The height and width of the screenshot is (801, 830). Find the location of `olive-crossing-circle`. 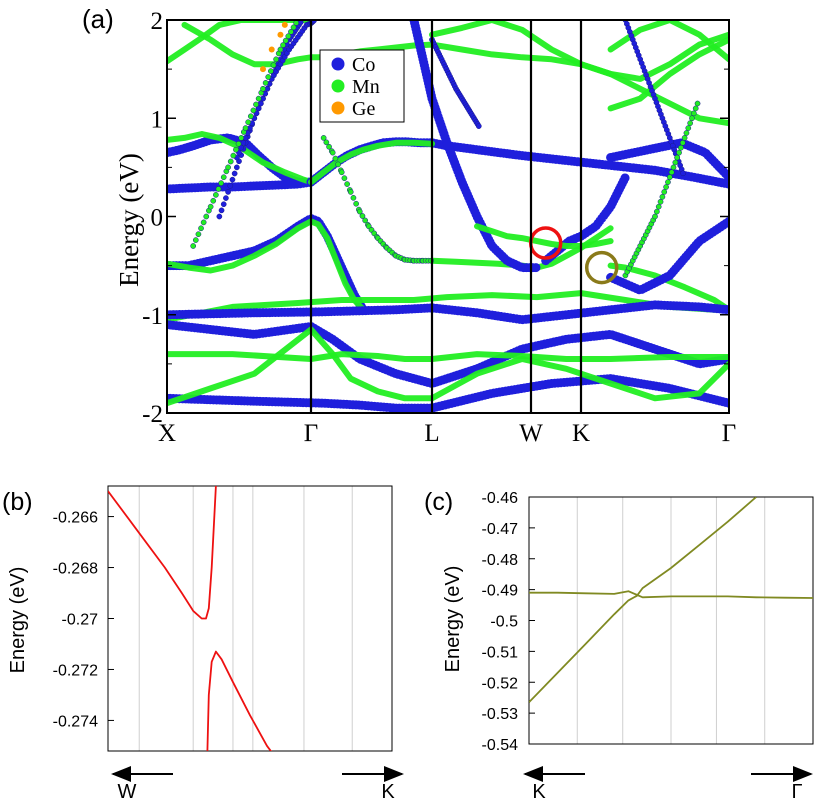

olive-crossing-circle is located at coordinates (601, 267).